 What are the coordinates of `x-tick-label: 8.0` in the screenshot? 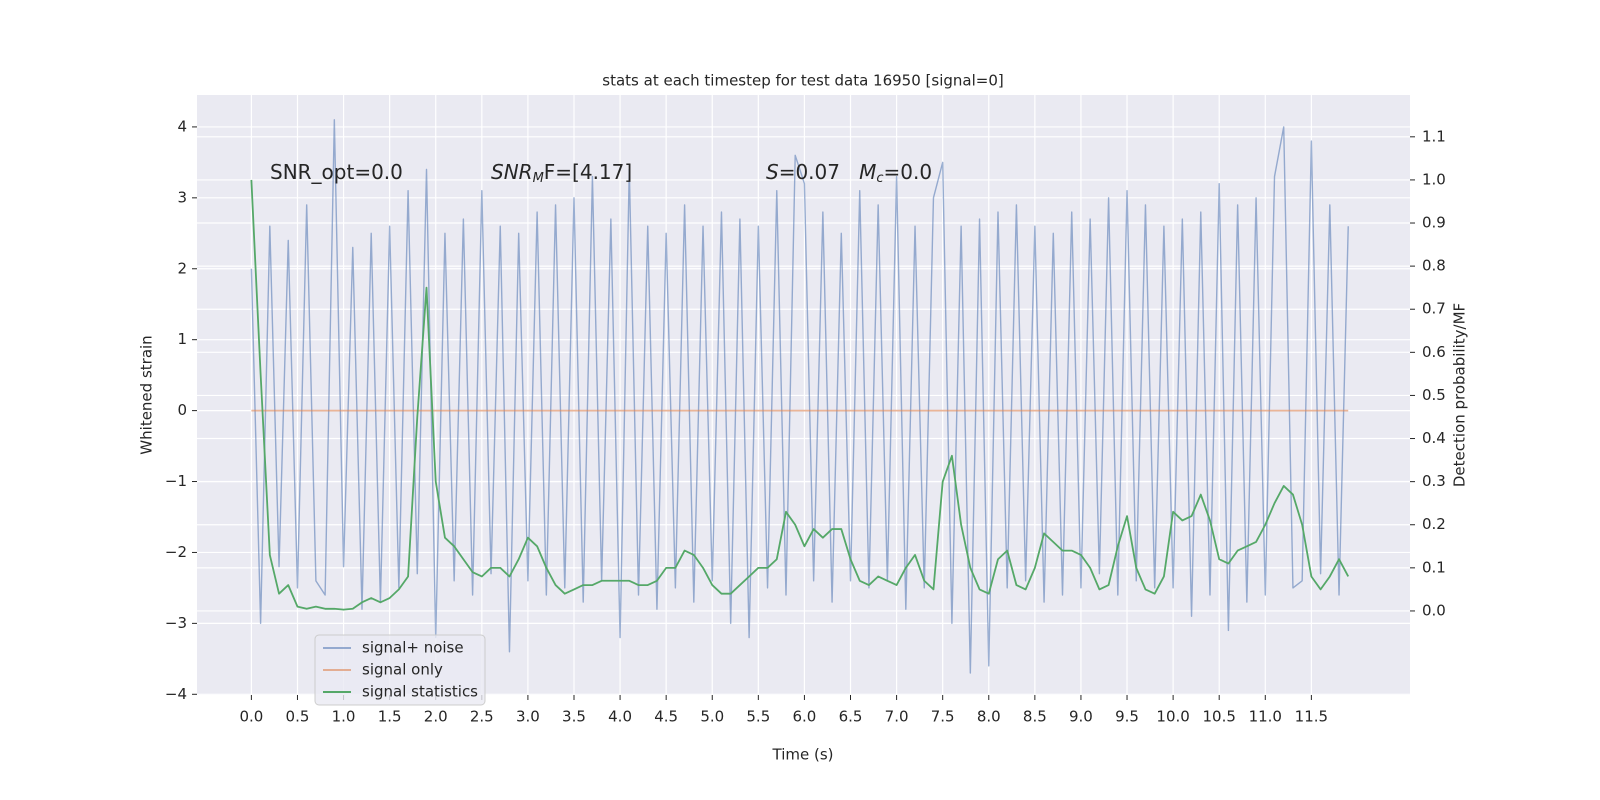 It's located at (989, 717).